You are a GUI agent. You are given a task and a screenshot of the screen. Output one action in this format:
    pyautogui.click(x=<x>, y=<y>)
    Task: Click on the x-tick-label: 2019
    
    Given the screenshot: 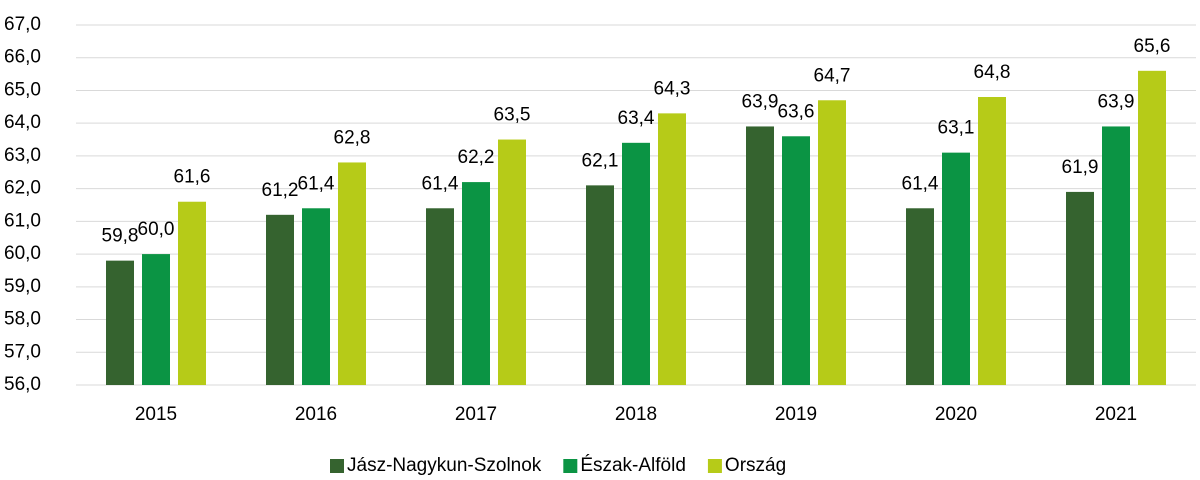 What is the action you would take?
    pyautogui.click(x=796, y=414)
    